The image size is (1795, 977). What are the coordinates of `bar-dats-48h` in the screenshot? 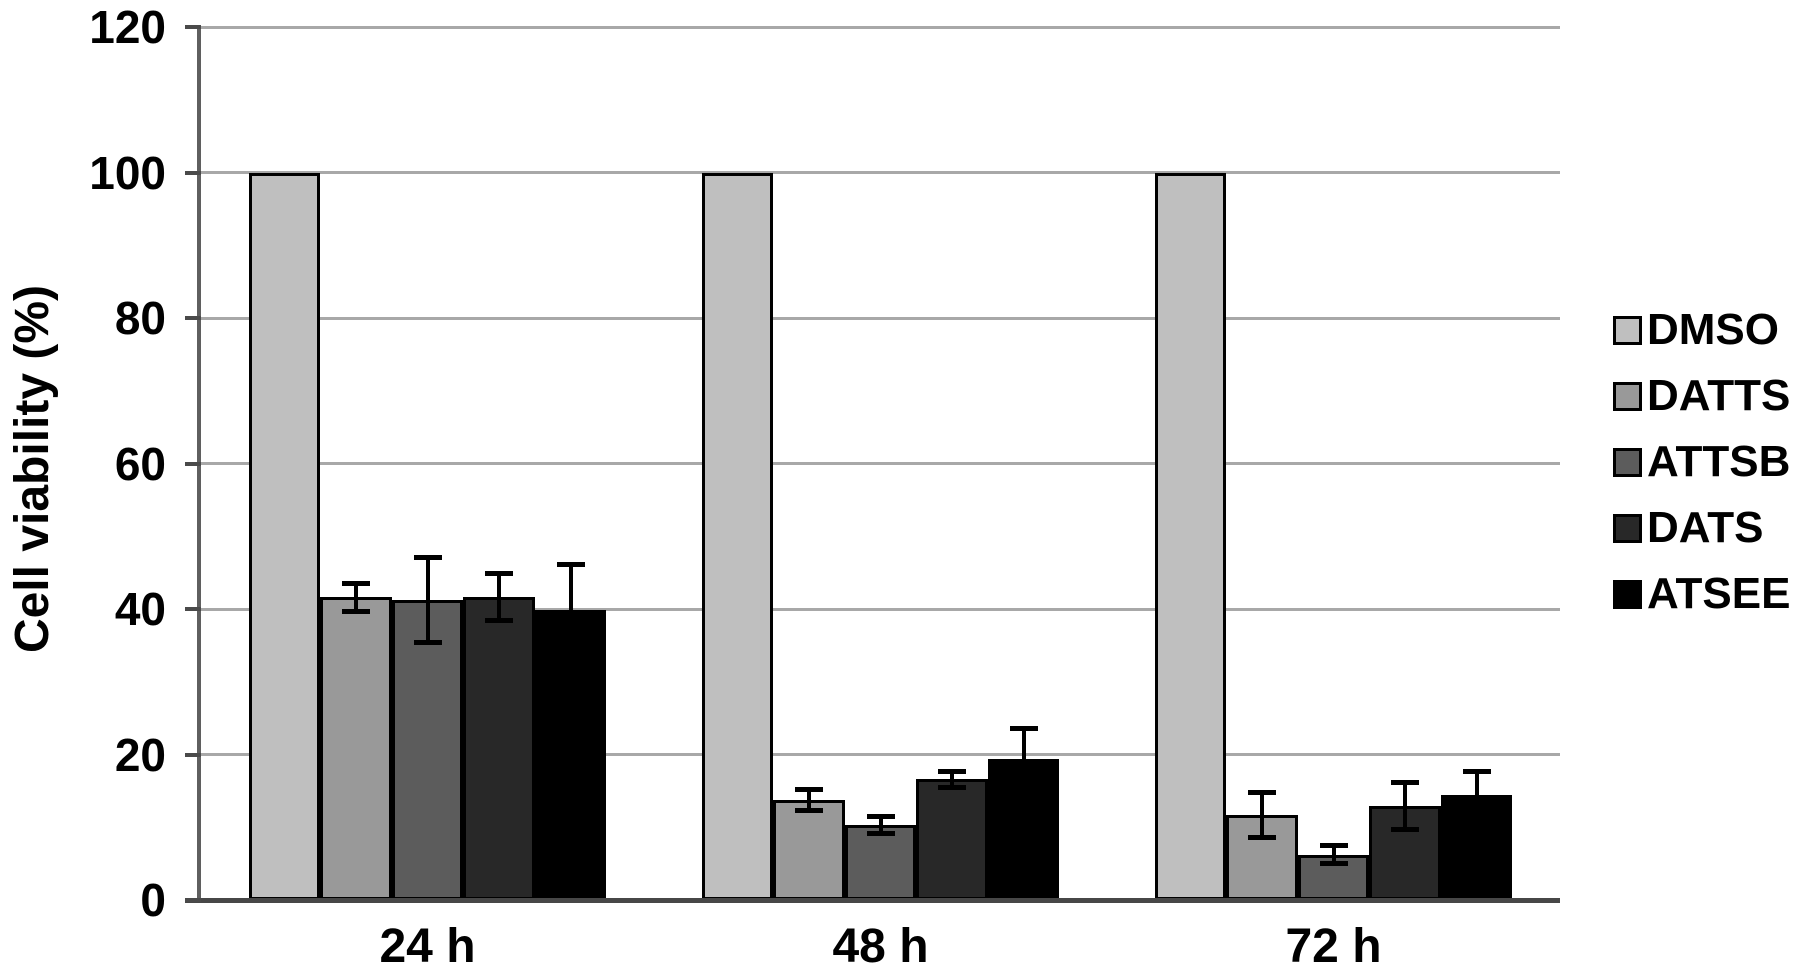 It's located at (952, 839).